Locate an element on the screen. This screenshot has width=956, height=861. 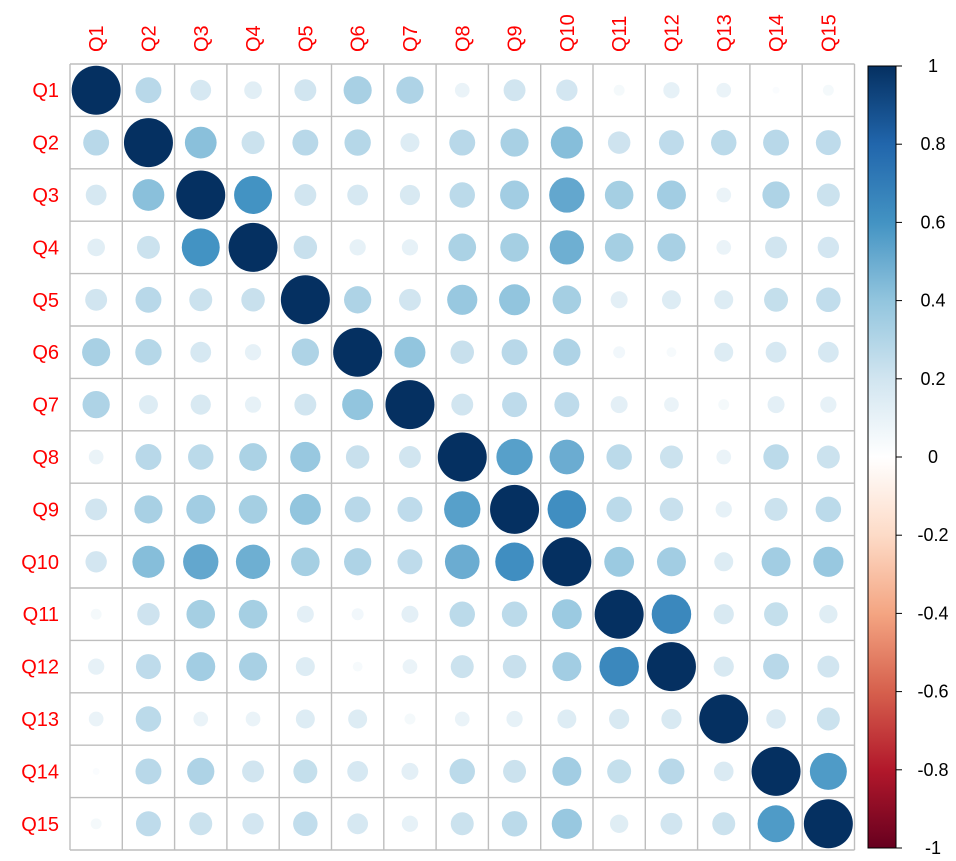
column-labels: Q1 Q2 Q3 Q4 Q5 Q6 Q7 Q8 Q9 Q10 Q11 Q12 Q13 Q14 Q15 is located at coordinates (463, 33).